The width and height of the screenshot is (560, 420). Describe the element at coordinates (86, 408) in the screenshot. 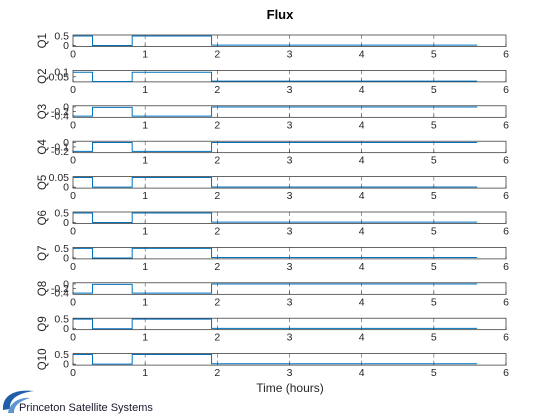

I see `brand-name: Princeton Satellite Systems` at that location.